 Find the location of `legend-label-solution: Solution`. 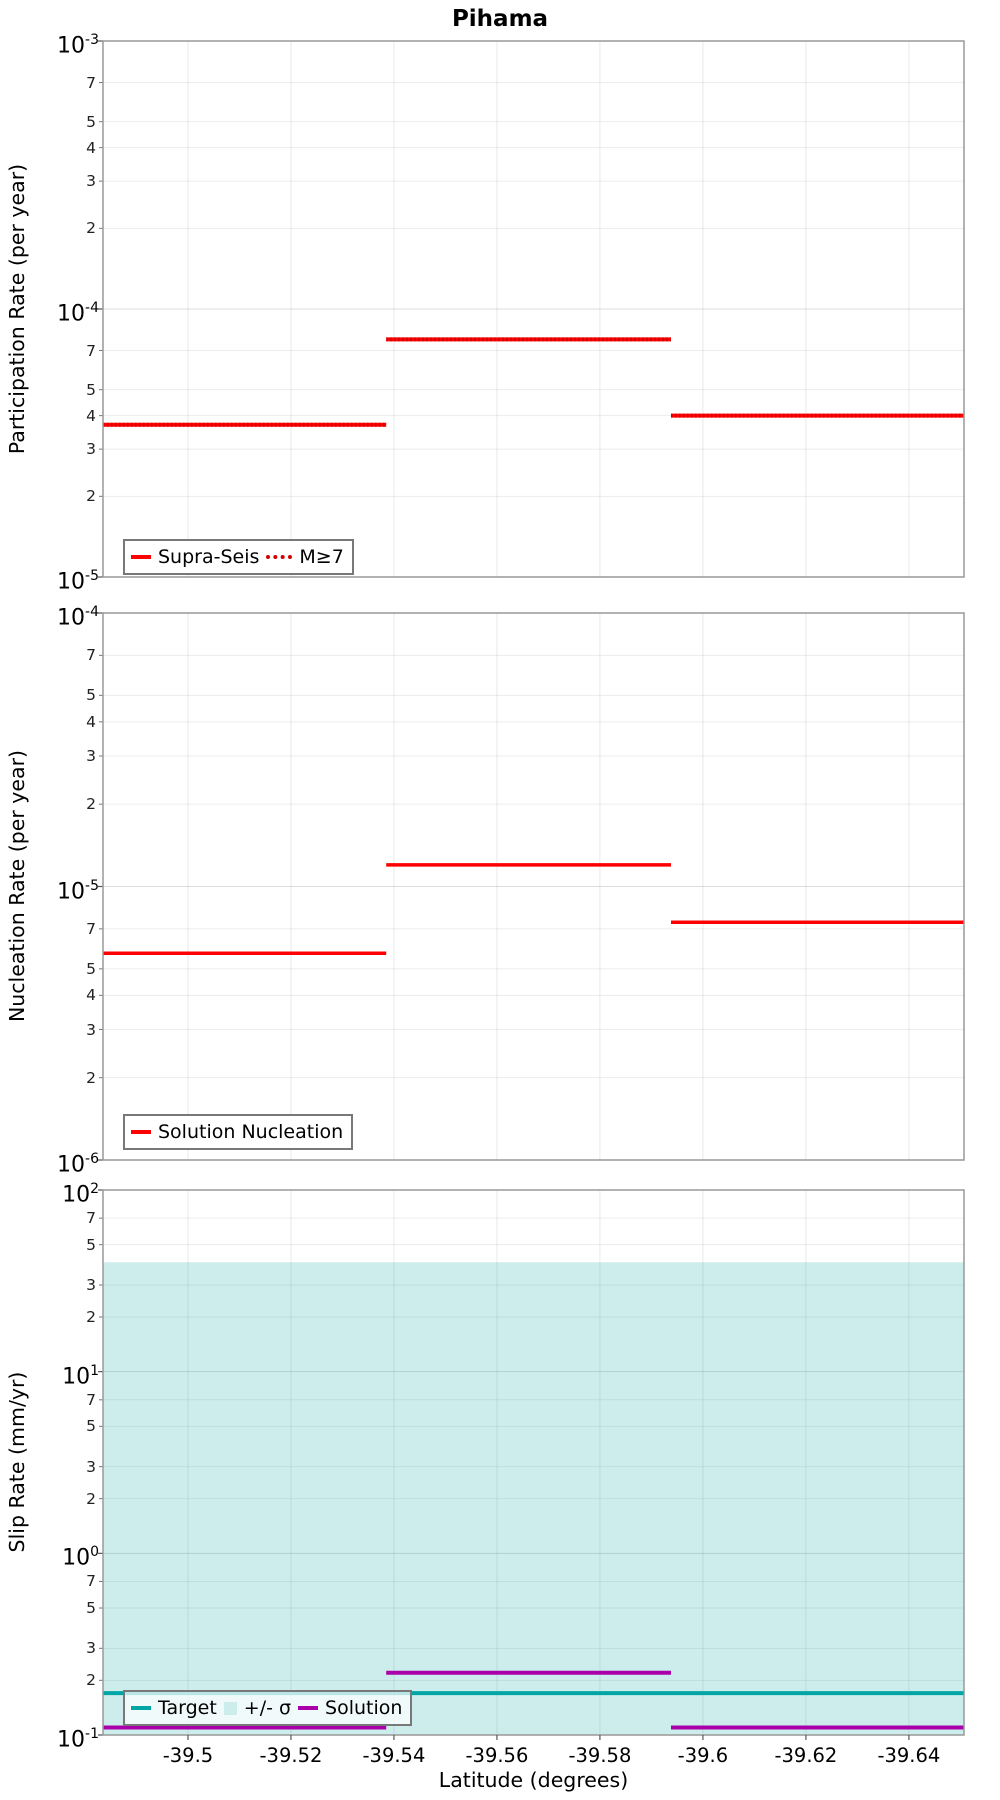

legend-label-solution: Solution is located at coordinates (364, 1708).